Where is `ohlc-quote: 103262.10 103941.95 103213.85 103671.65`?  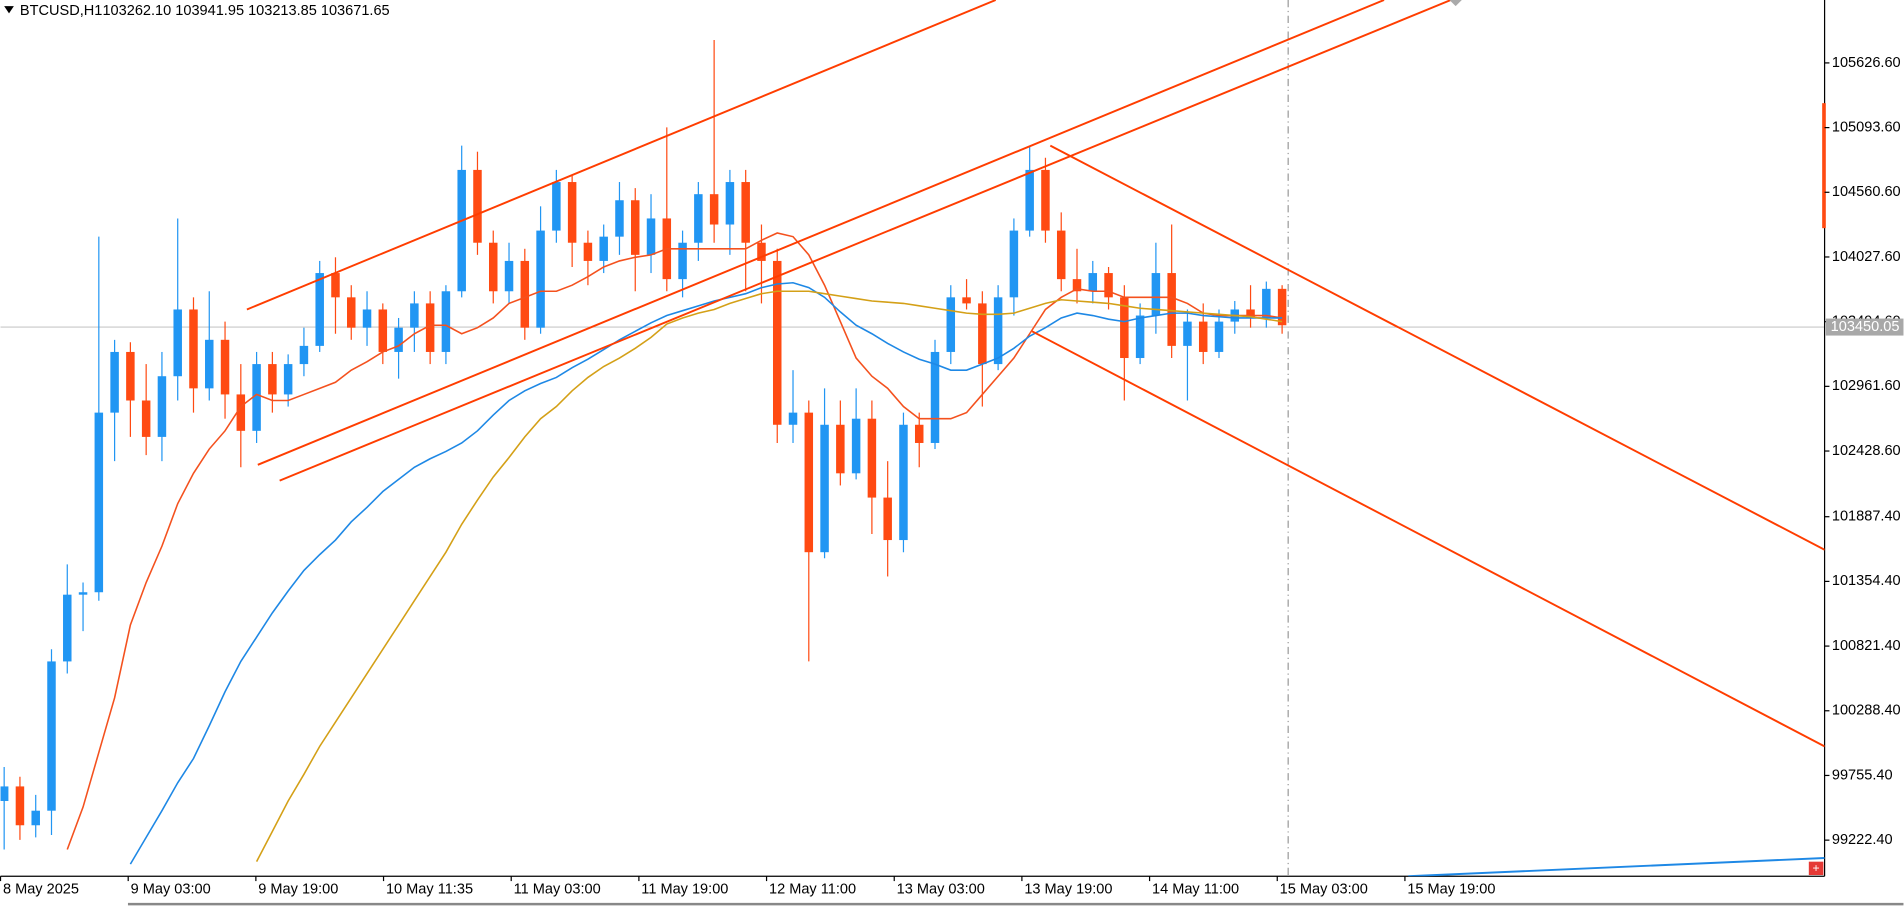 ohlc-quote: 103262.10 103941.95 103213.85 103671.65 is located at coordinates (245, 11).